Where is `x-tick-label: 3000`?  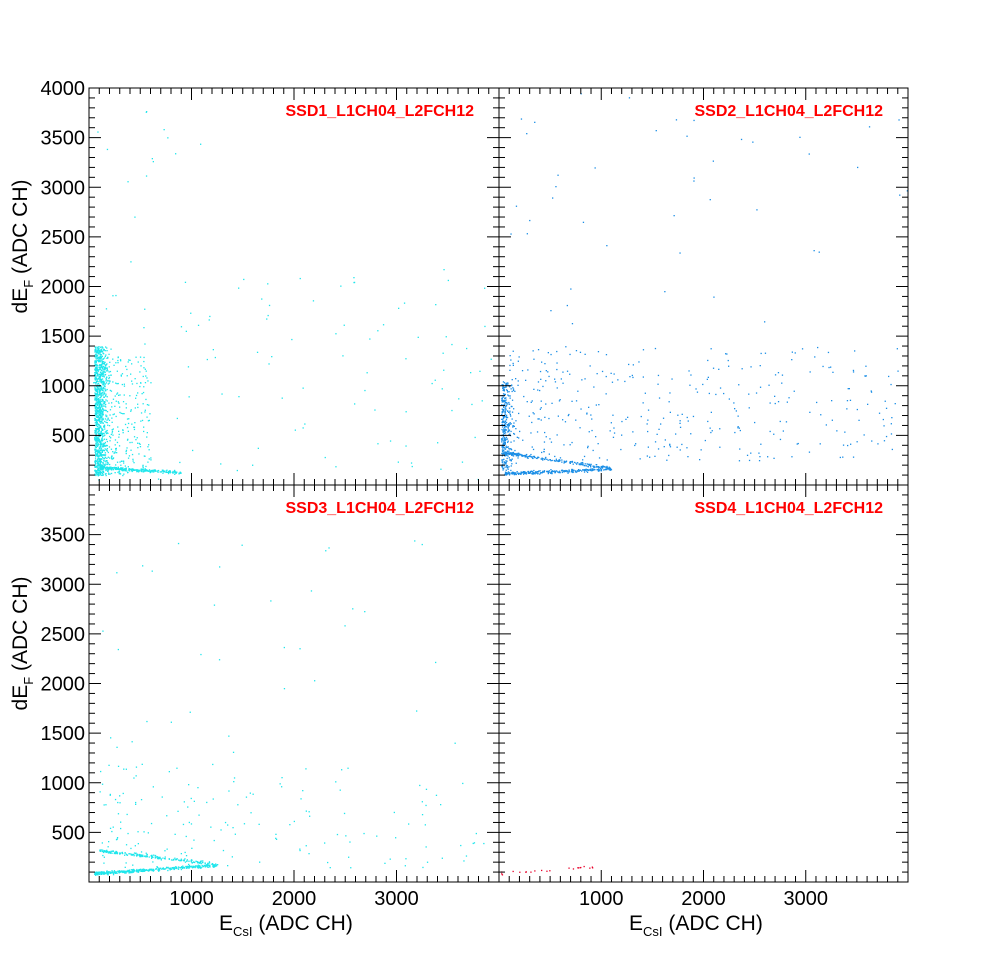
x-tick-label: 3000 is located at coordinates (396, 899).